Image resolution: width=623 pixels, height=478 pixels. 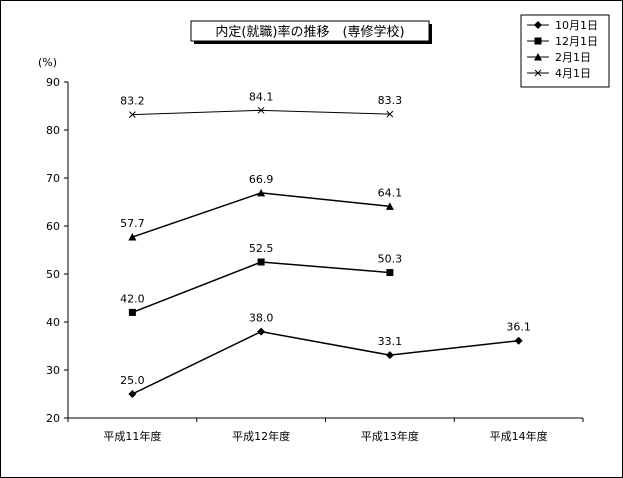 What do you see at coordinates (390, 436) in the screenshot?
I see `x-tick-label: 平成13年度` at bounding box center [390, 436].